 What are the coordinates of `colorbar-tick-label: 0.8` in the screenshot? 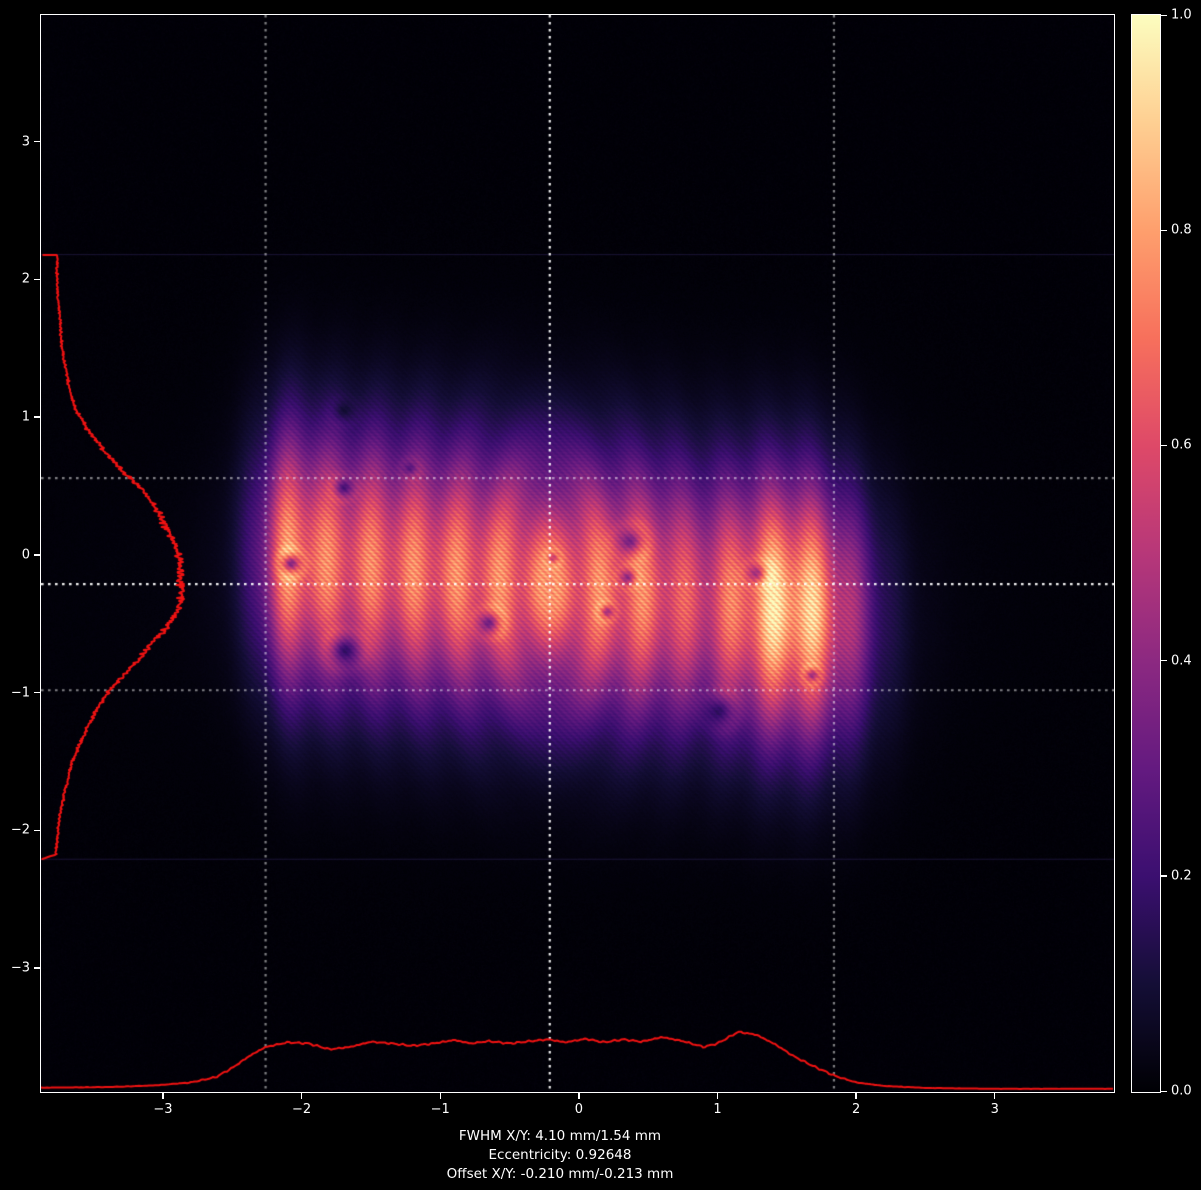 It's located at (1181, 230).